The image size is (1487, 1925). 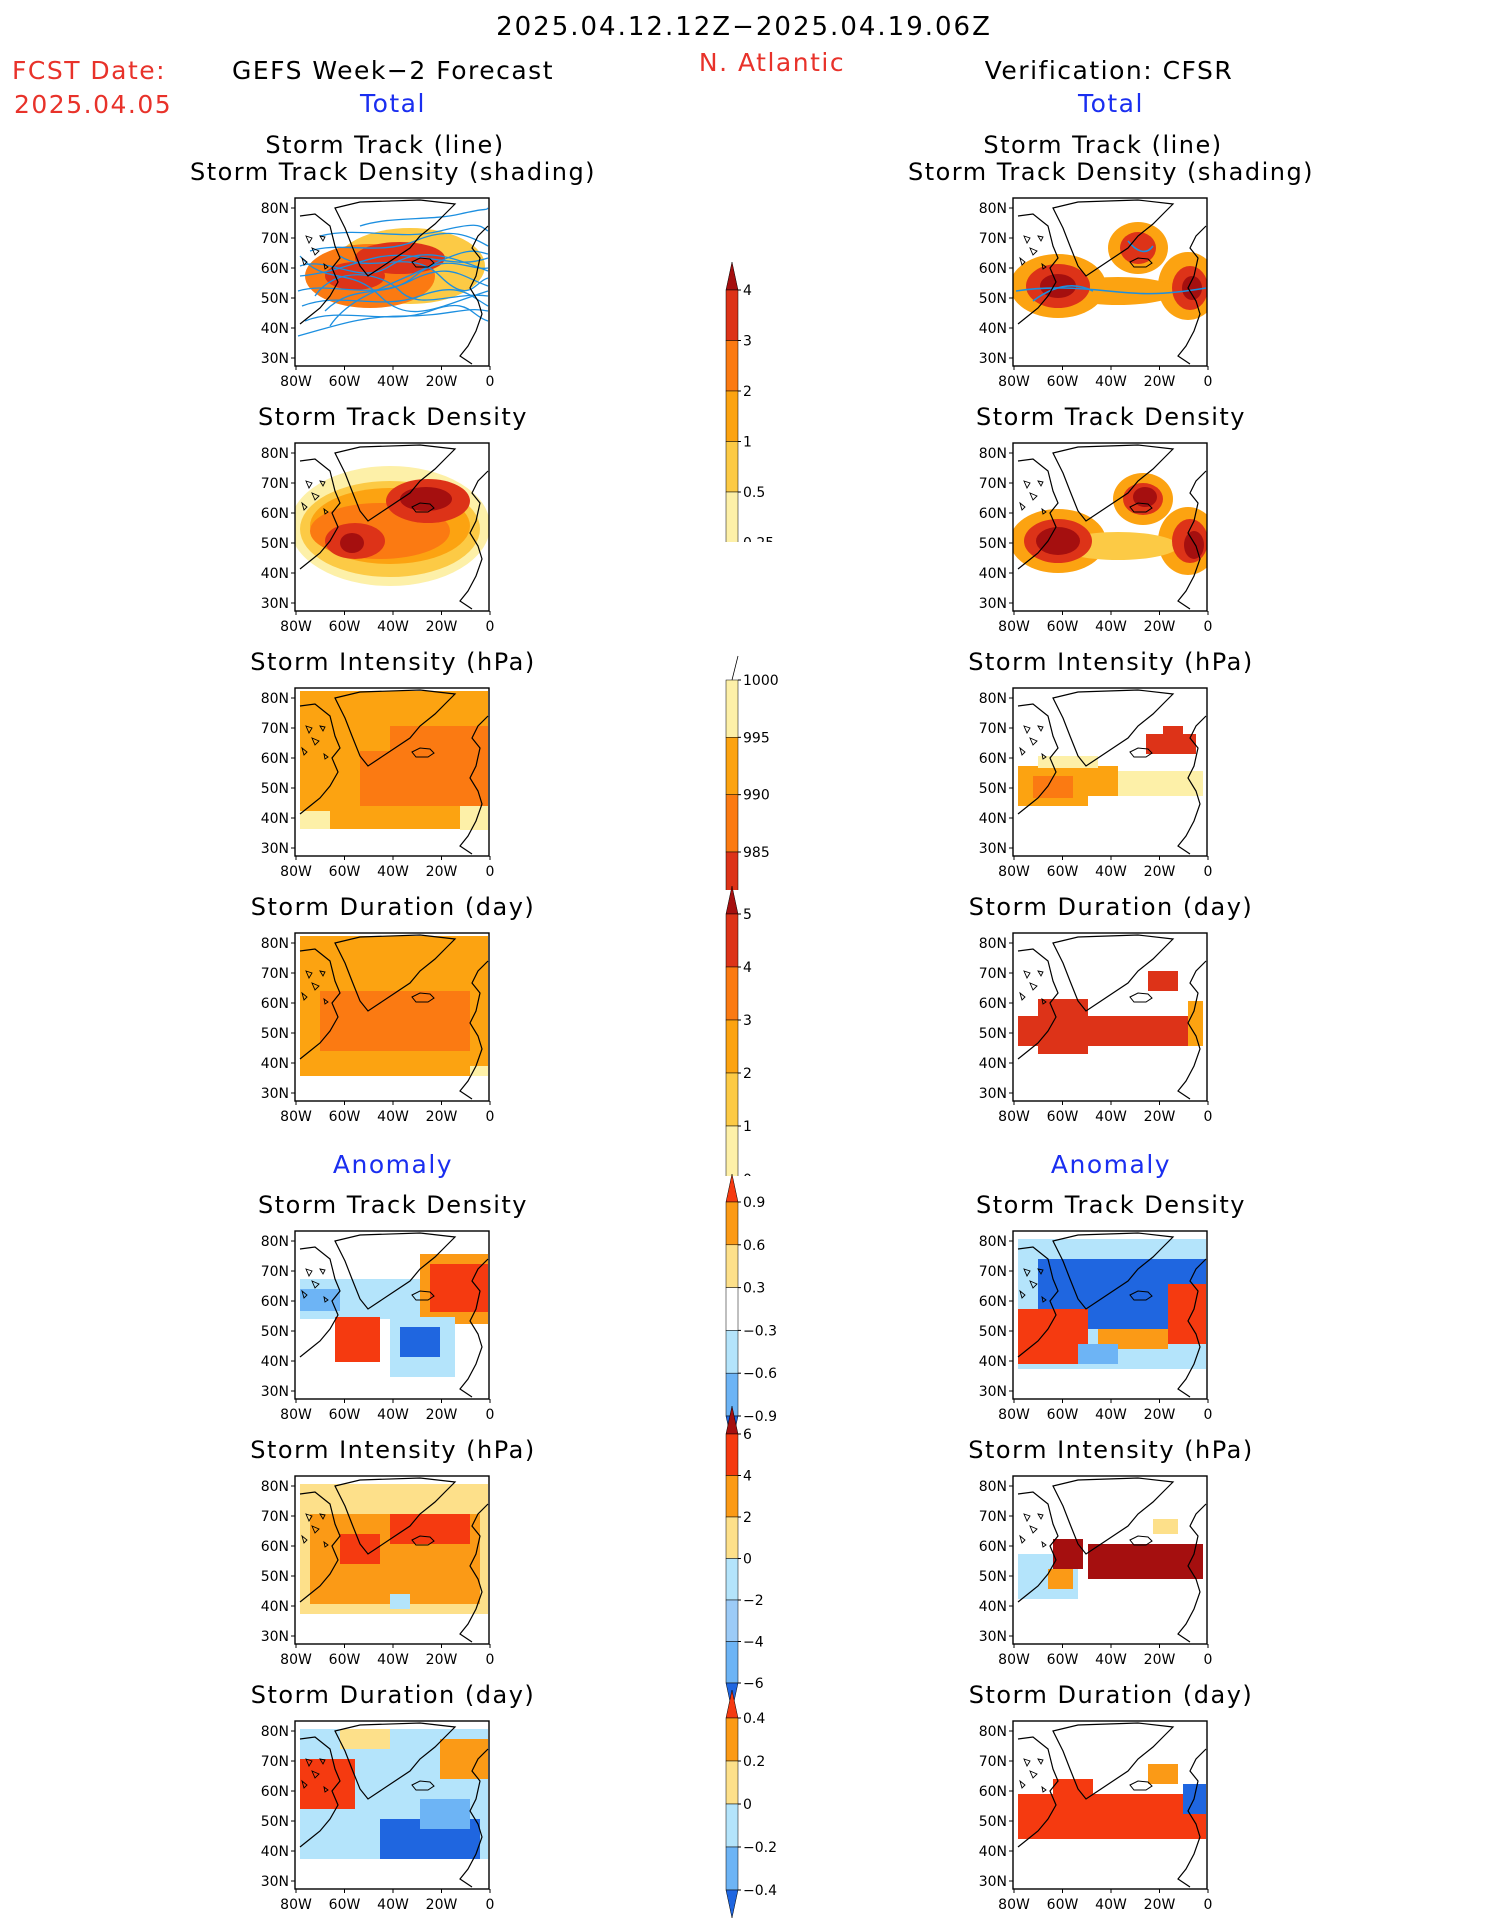 I want to click on colorbar-label: 1000, so click(x=761, y=681).